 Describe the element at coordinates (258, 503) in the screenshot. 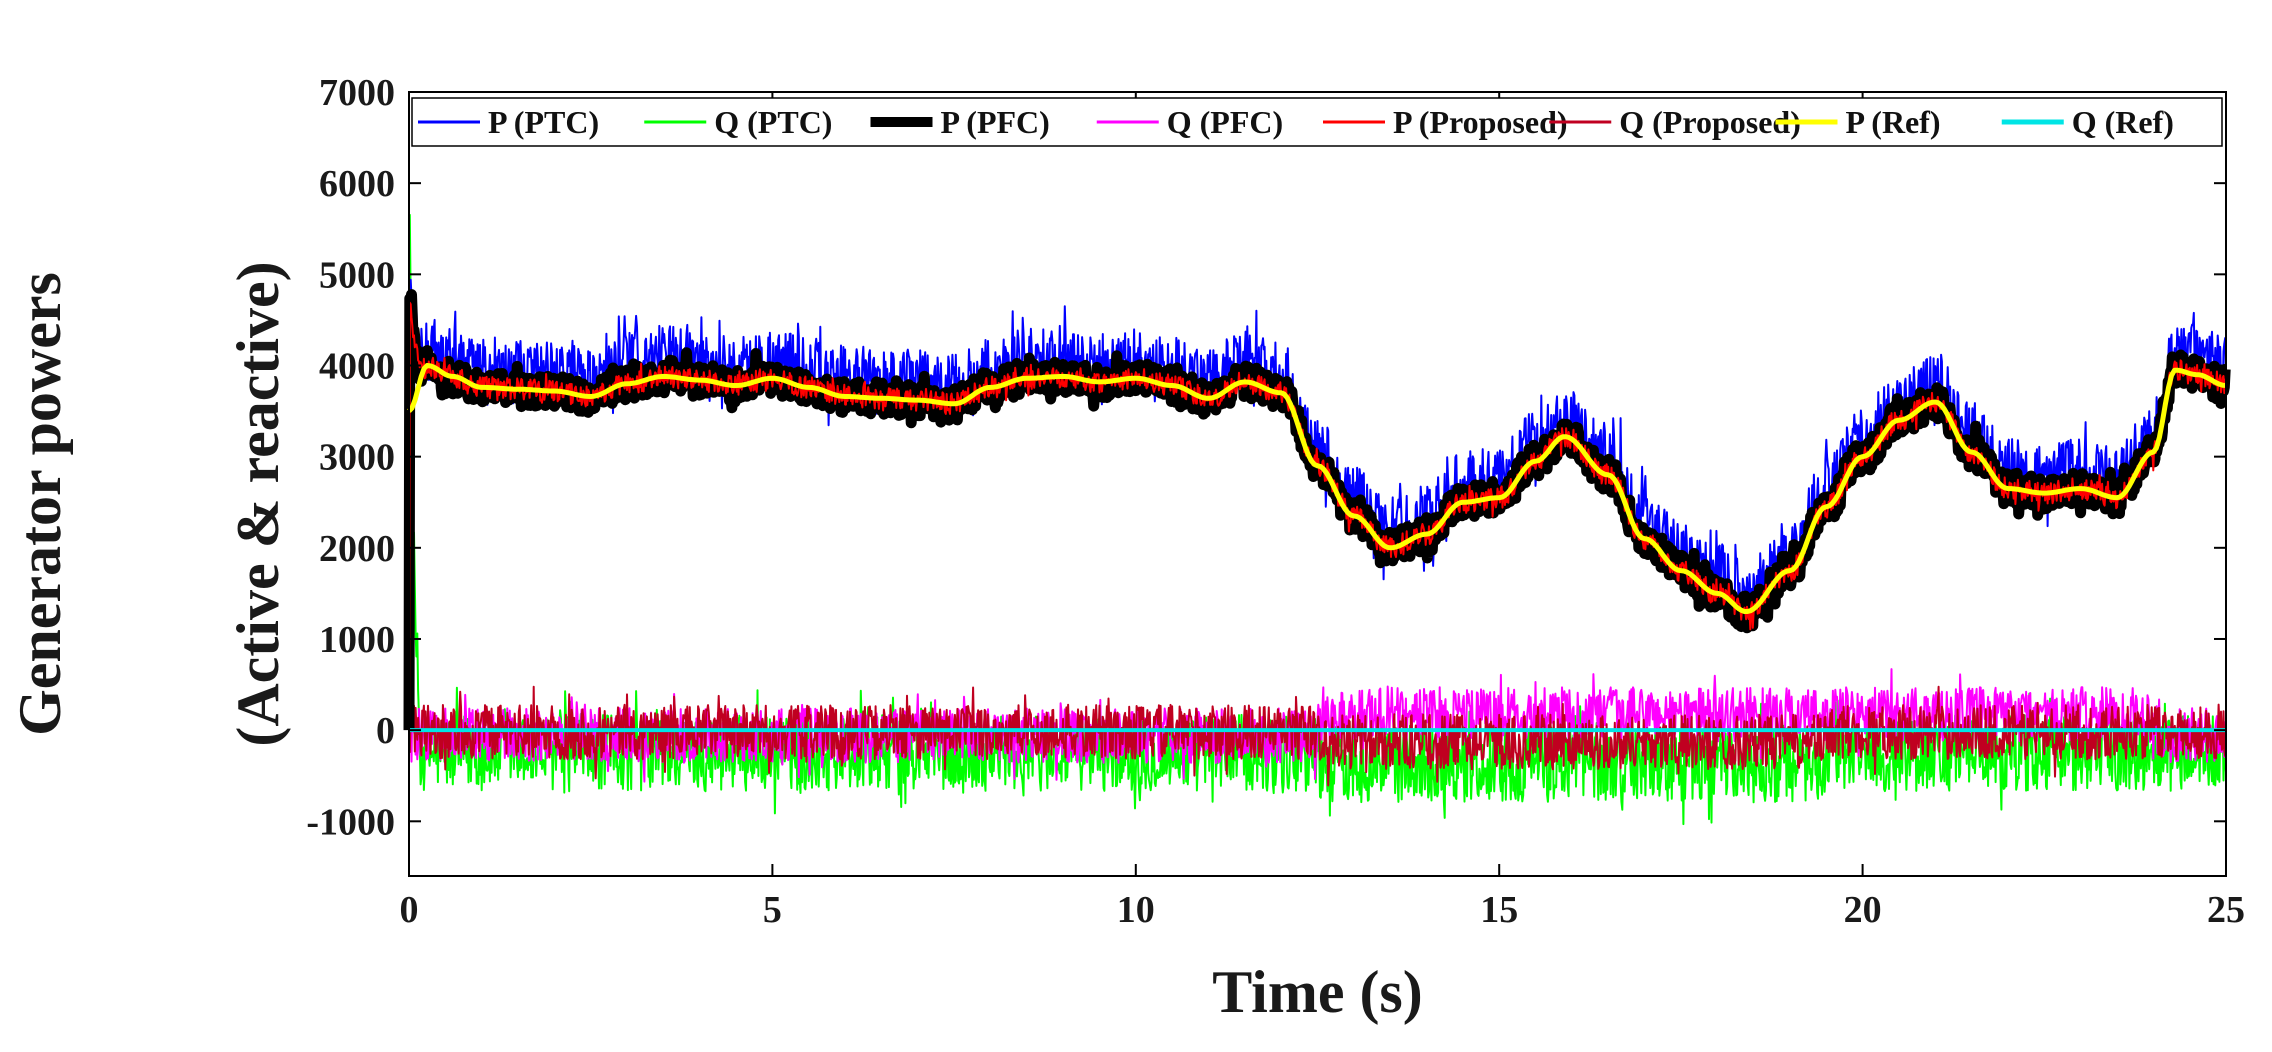

I see `y-axis-title-line-2: (Active & reactive)` at that location.